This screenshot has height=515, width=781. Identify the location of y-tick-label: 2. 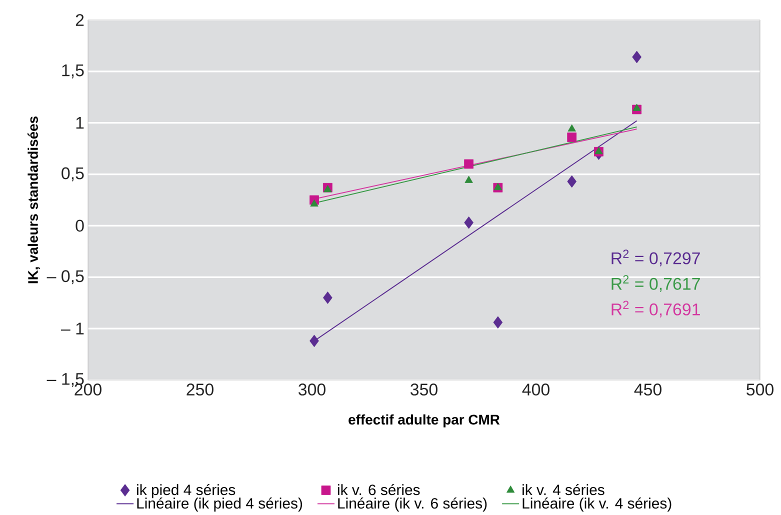
(80, 20).